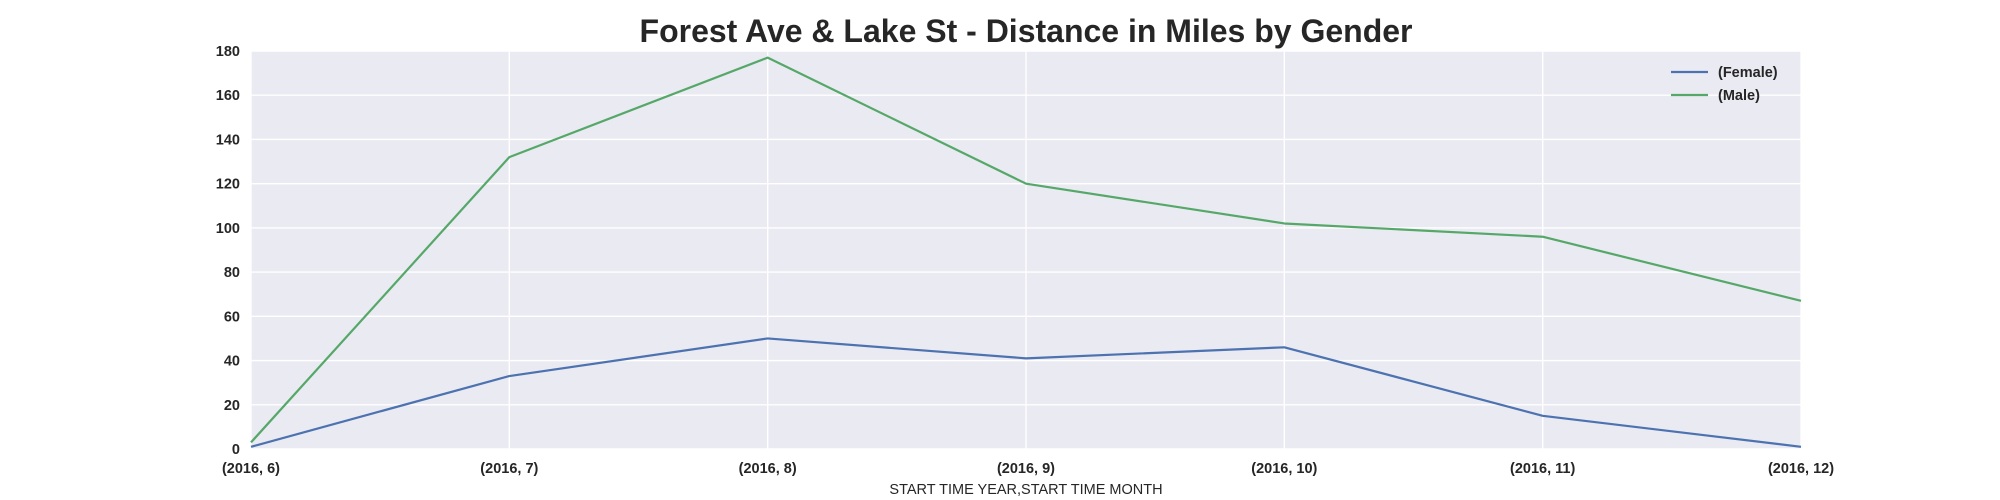 Image resolution: width=2000 pixels, height=500 pixels. Describe the element at coordinates (1025, 490) in the screenshot. I see `x-axis-label: START TIME YEAR,START TIME MONTH` at that location.